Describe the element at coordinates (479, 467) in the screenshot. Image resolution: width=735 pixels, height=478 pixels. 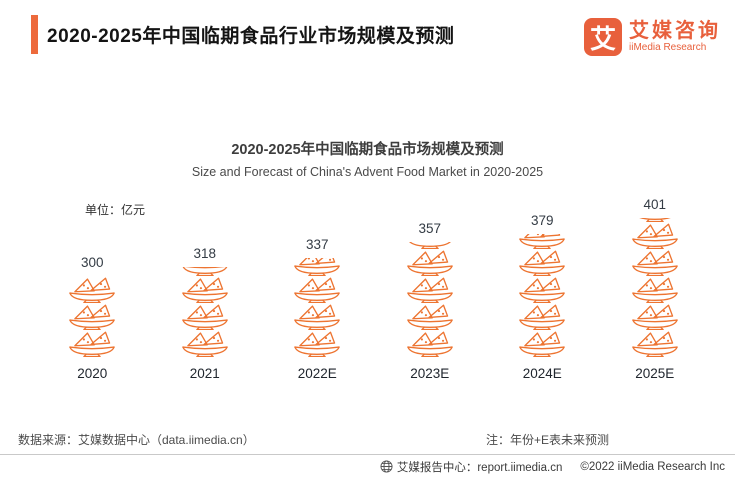
I see `report-center-link: 艾媒报告中心：report.iimedia.cn` at that location.